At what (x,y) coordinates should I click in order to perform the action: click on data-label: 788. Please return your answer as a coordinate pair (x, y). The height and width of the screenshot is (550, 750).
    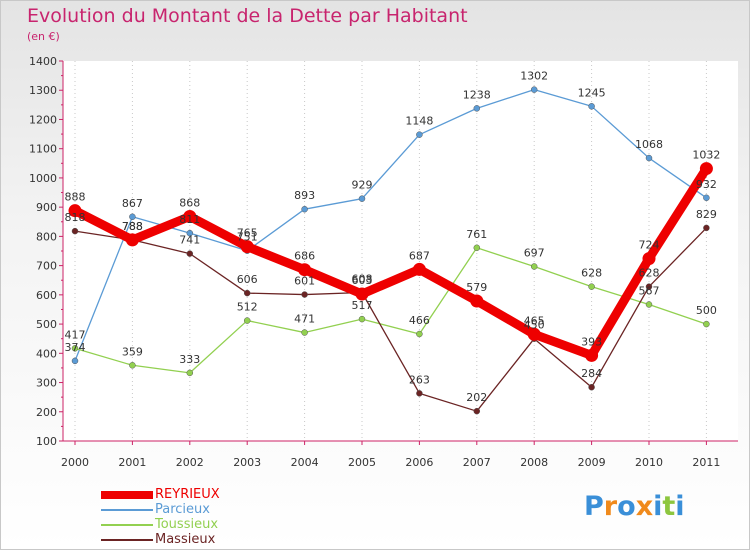
    Looking at the image, I should click on (132, 226).